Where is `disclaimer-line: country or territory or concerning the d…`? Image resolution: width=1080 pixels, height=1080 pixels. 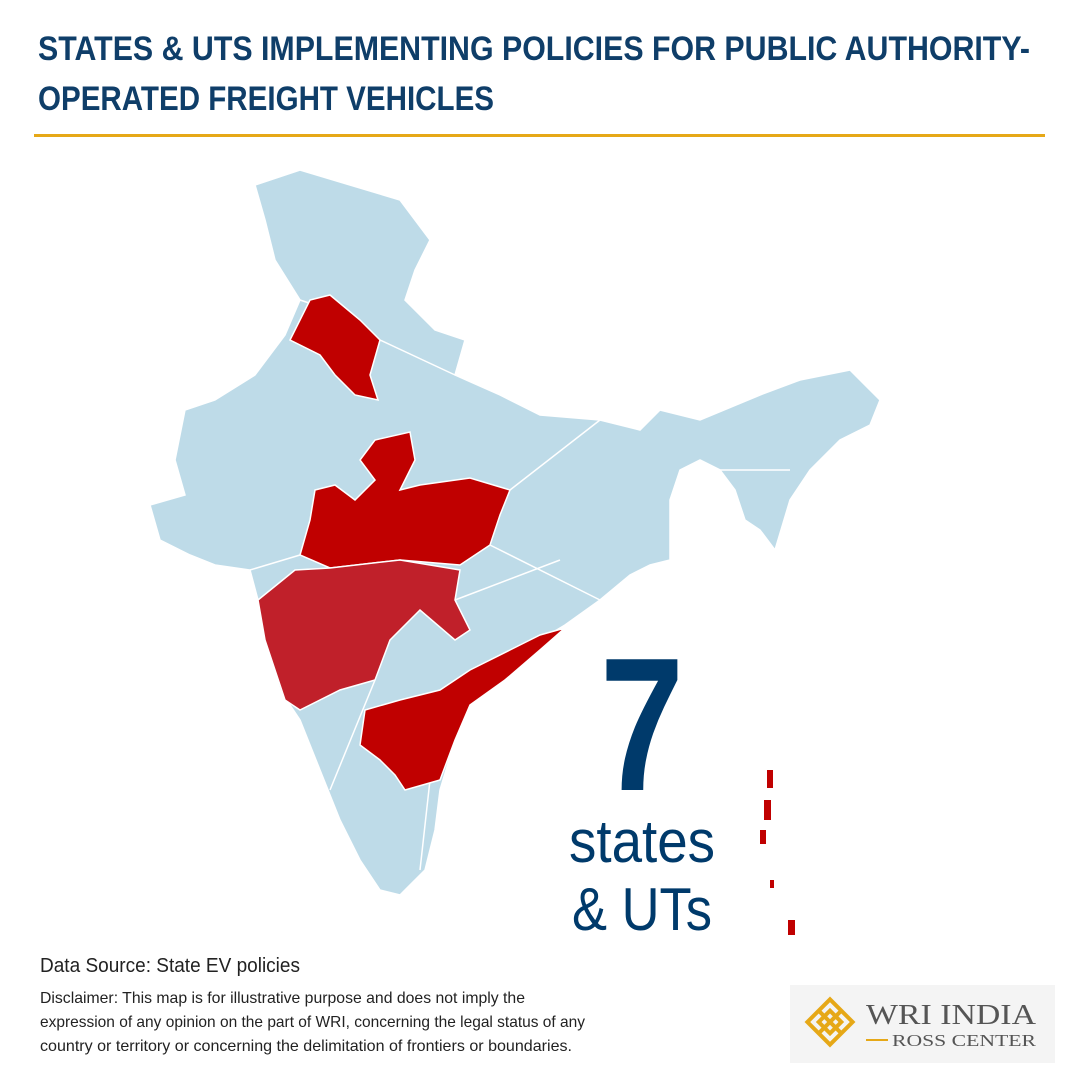
disclaimer-line: country or territory or concerning the d… is located at coordinates (306, 1046).